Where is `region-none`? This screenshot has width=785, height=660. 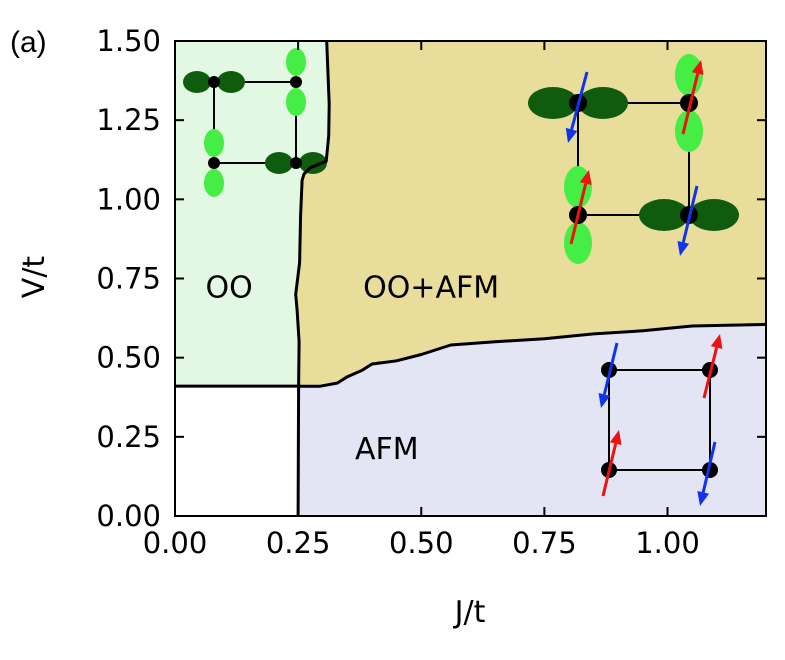 region-none is located at coordinates (237, 451).